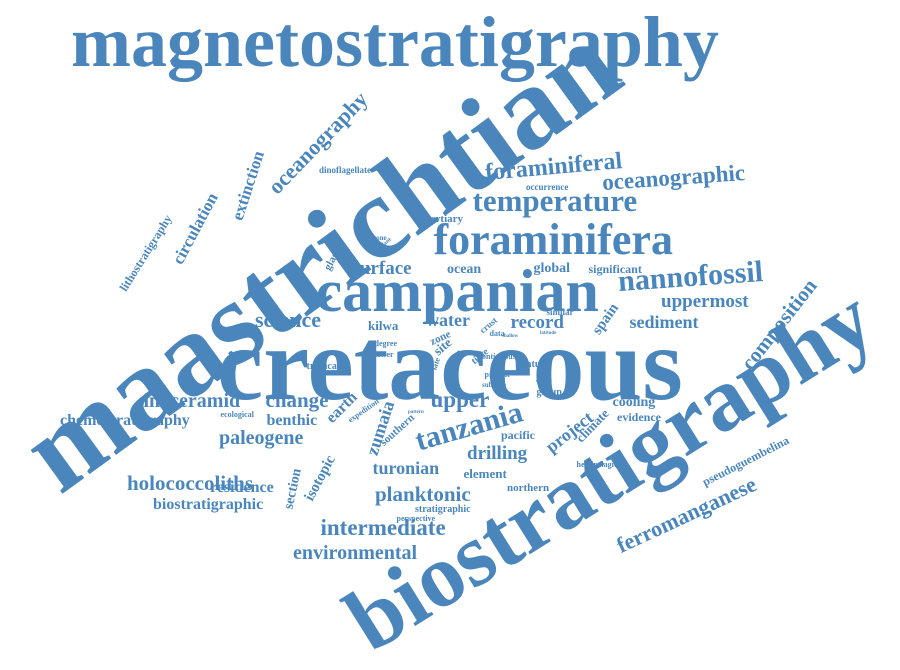  Describe the element at coordinates (547, 186) in the screenshot. I see `cloud-word: occurrence` at that location.